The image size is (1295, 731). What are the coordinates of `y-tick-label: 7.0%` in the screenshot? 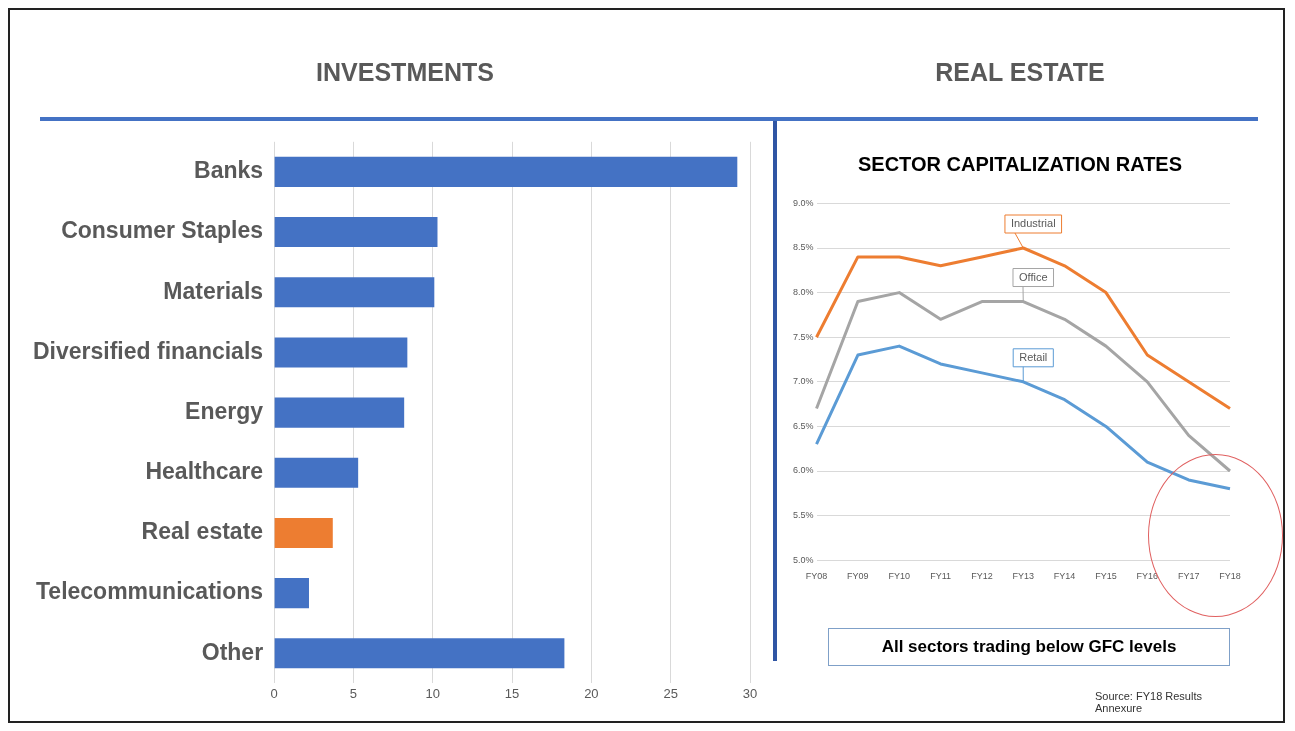 It's located at (803, 381).